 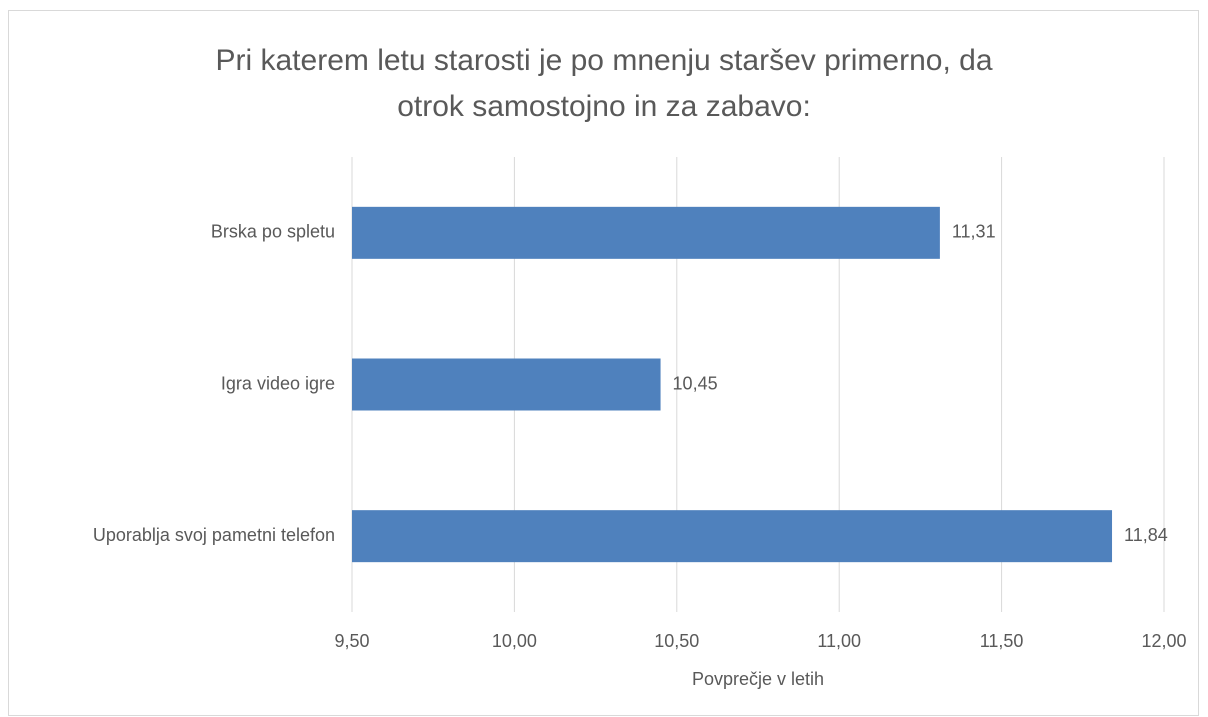 What do you see at coordinates (695, 383) in the screenshot?
I see `data-label: 10,45` at bounding box center [695, 383].